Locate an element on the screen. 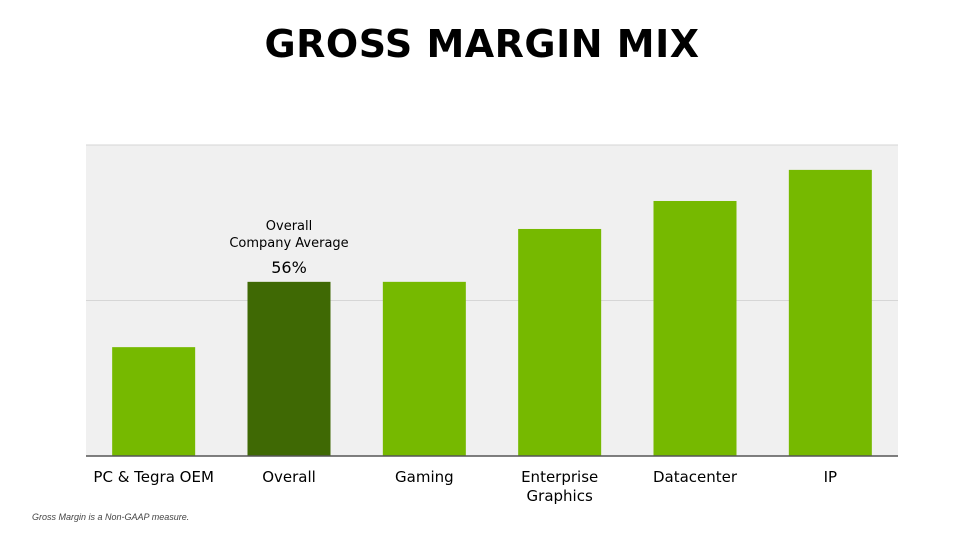  slide-title: GROSS MARGIN MIX is located at coordinates (482, 44).